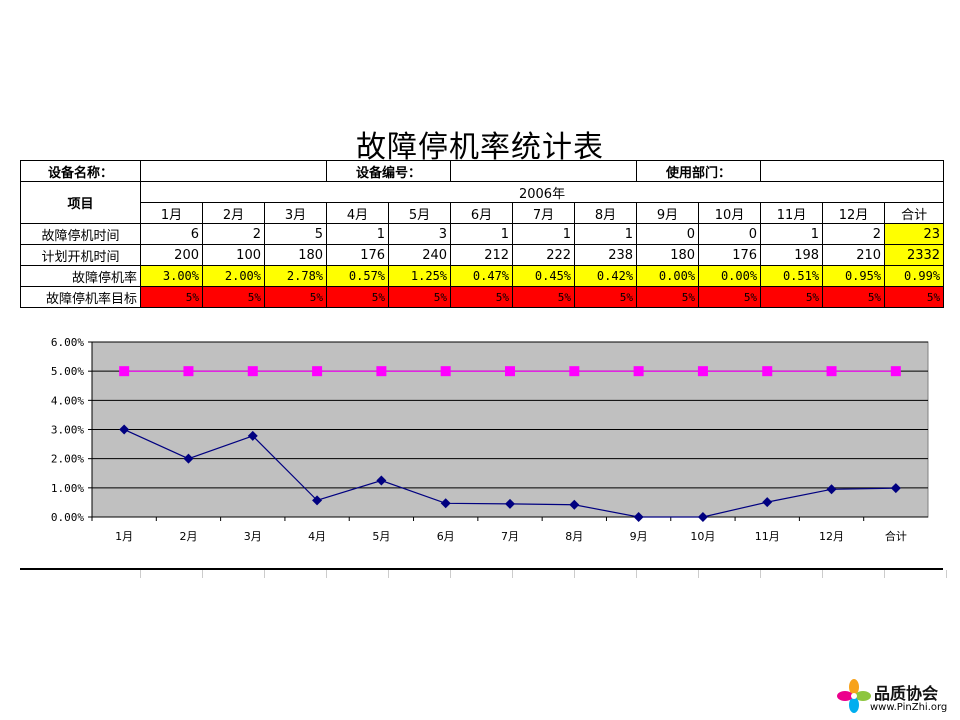  I want to click on equipment-code-cell, so click(544, 171).